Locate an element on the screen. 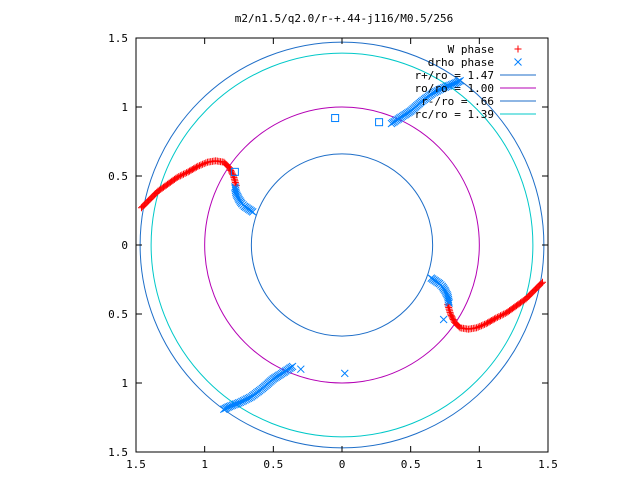 The width and height of the screenshot is (640, 480). legend-label: drho phase is located at coordinates (461, 62).